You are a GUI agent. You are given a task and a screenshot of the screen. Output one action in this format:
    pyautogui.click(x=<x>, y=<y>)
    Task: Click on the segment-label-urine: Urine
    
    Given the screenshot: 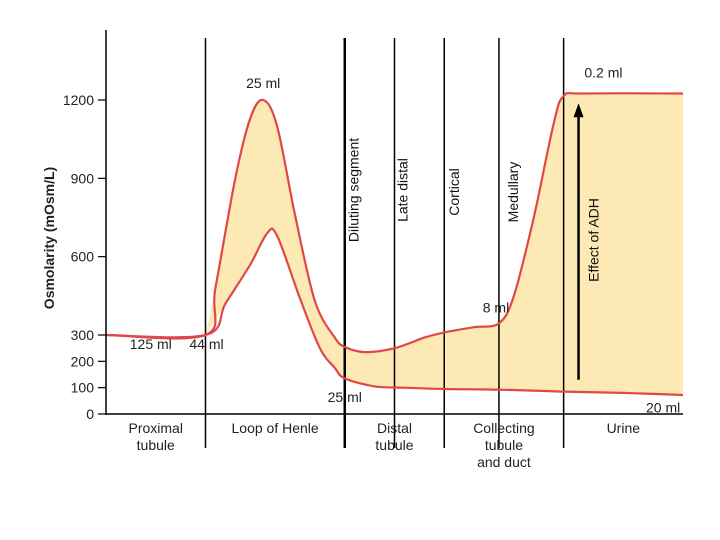 What is the action you would take?
    pyautogui.click(x=624, y=428)
    